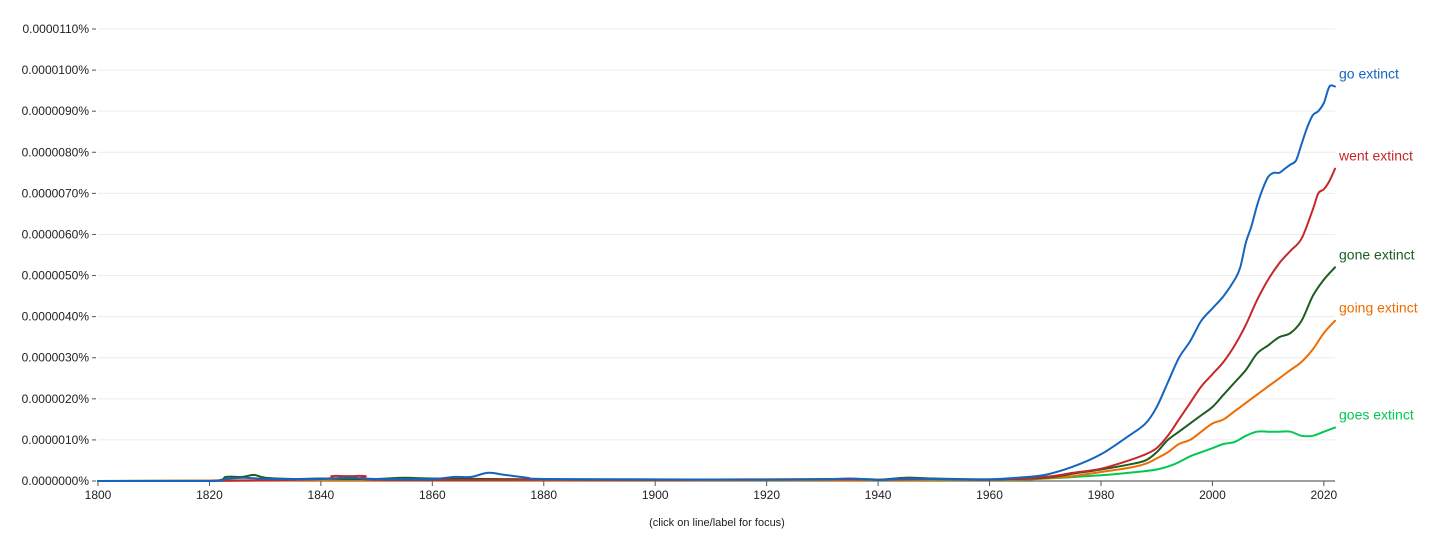 The width and height of the screenshot is (1456, 538). What do you see at coordinates (878, 495) in the screenshot?
I see `x-tick-label: 1940` at bounding box center [878, 495].